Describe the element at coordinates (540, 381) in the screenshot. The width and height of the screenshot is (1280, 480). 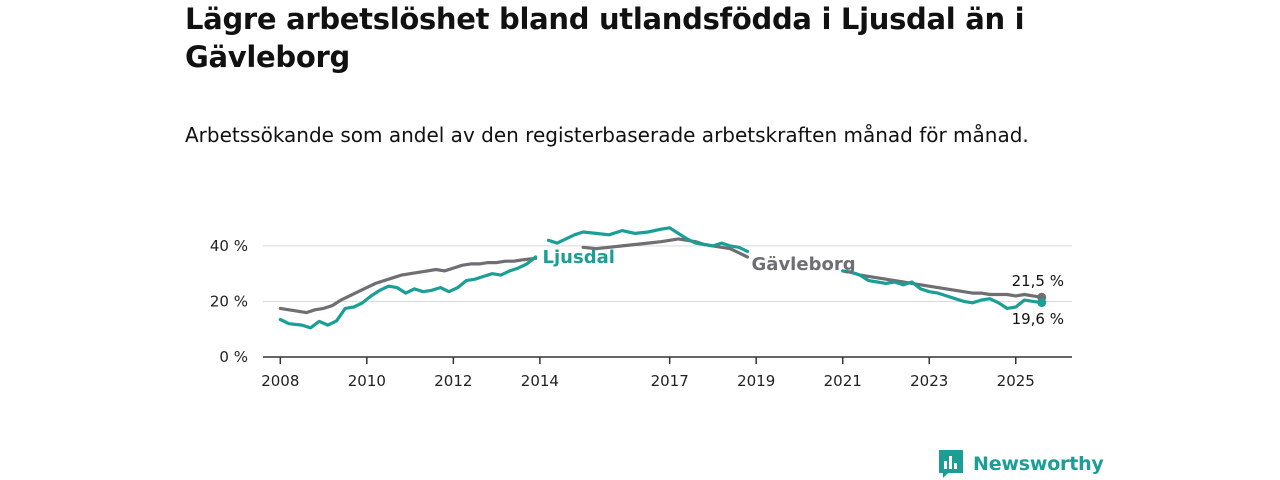
I see `x-tick-label: 2014` at that location.